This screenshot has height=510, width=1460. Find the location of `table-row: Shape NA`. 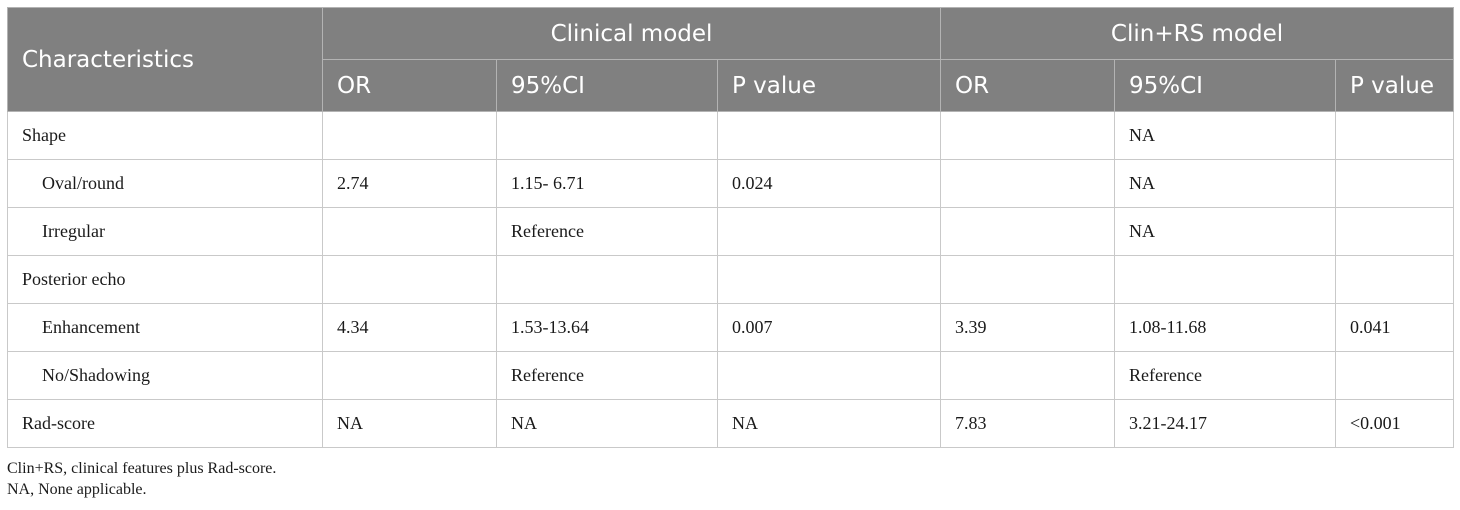

table-row: Shape NA is located at coordinates (731, 135).